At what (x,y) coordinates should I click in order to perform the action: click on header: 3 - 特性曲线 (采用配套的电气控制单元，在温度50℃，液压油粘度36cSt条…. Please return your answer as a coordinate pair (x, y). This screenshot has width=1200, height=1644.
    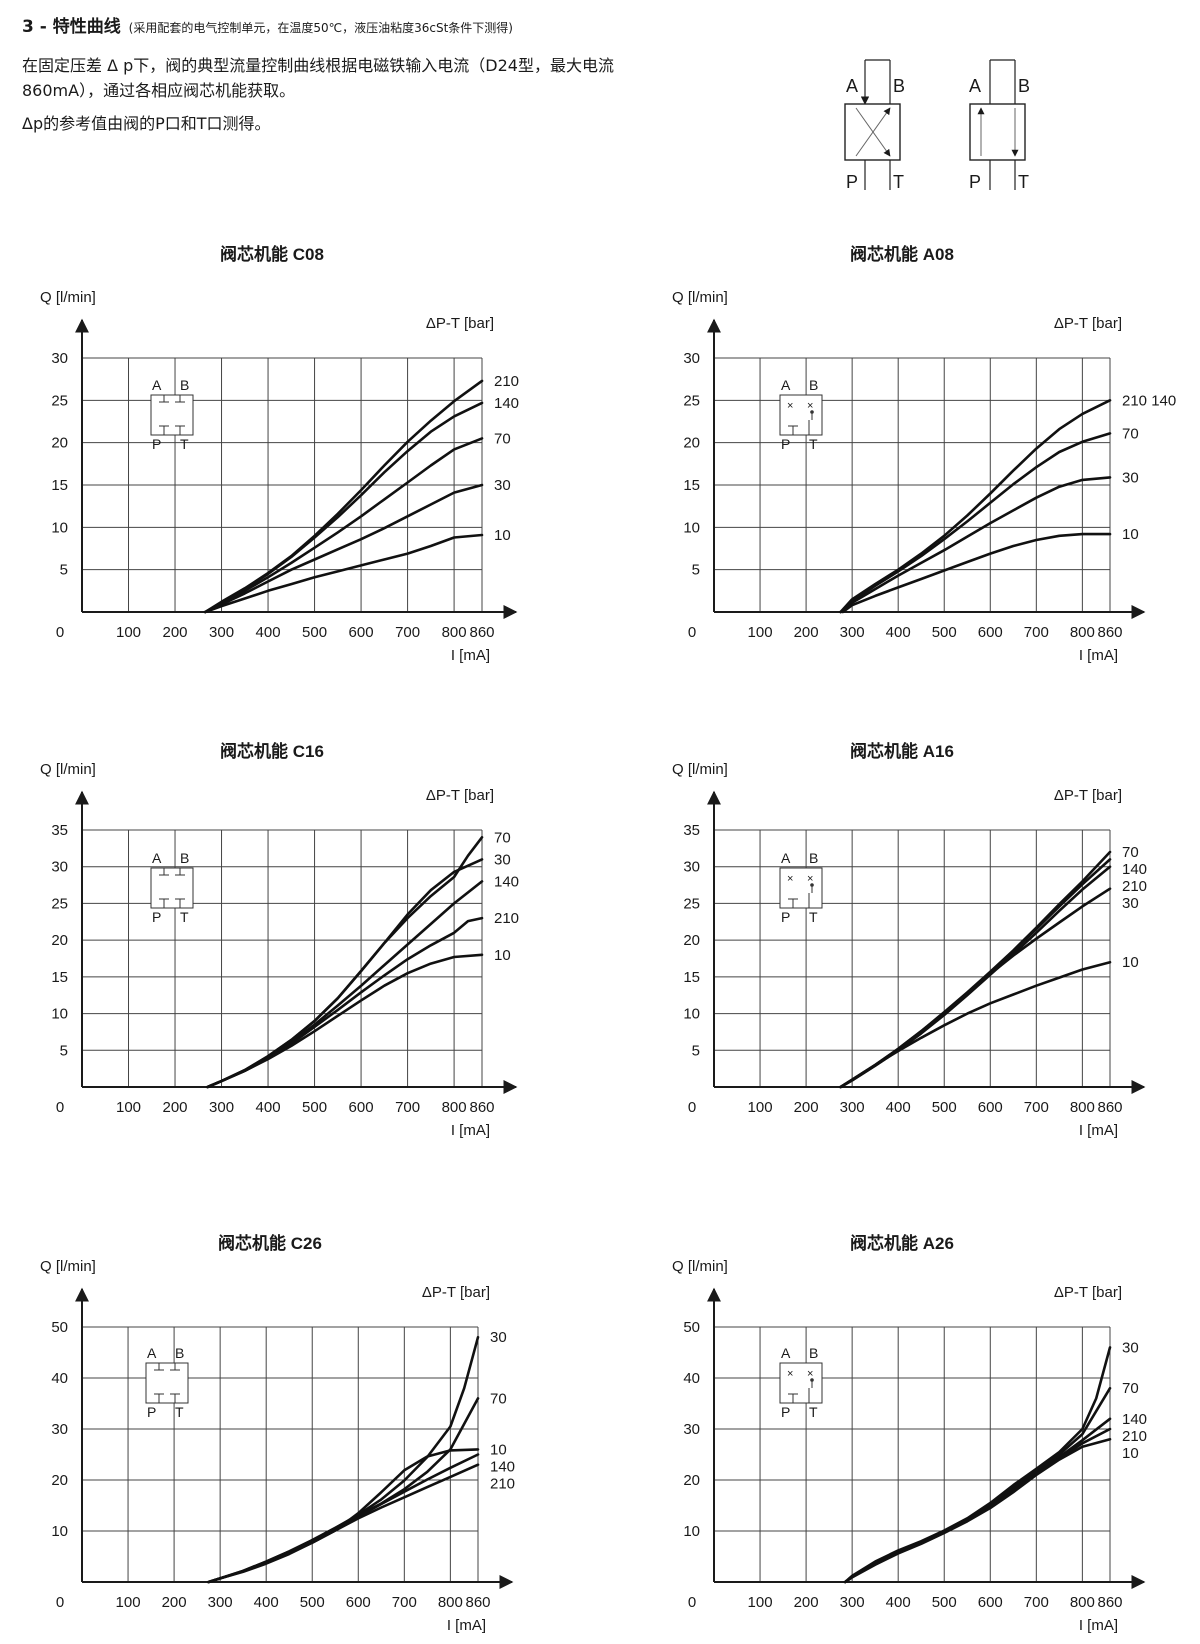
    Looking at the image, I should click on (392, 78).